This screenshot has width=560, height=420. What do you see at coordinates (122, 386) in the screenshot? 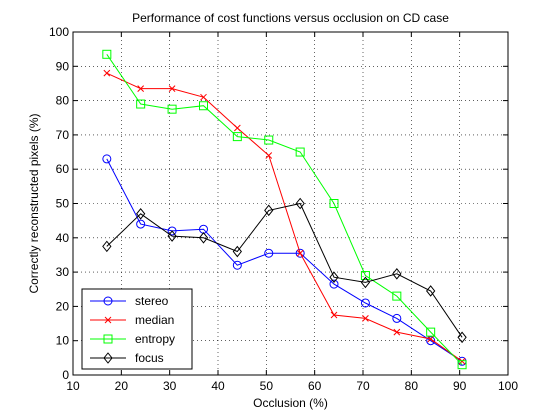
I see `x-tick-label: 20` at bounding box center [122, 386].